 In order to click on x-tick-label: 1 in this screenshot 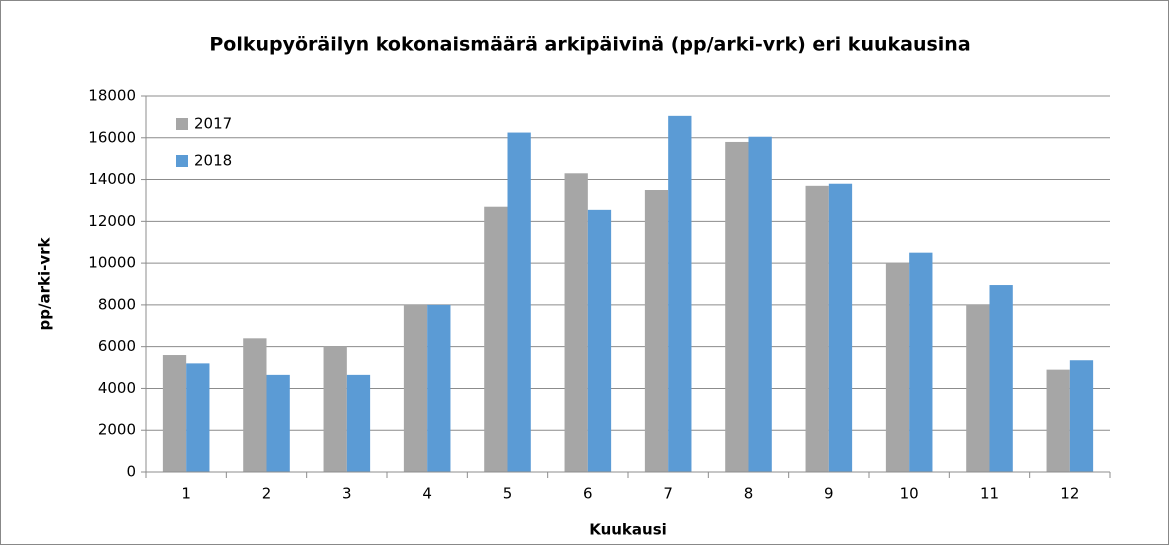, I will do `click(186, 494)`.